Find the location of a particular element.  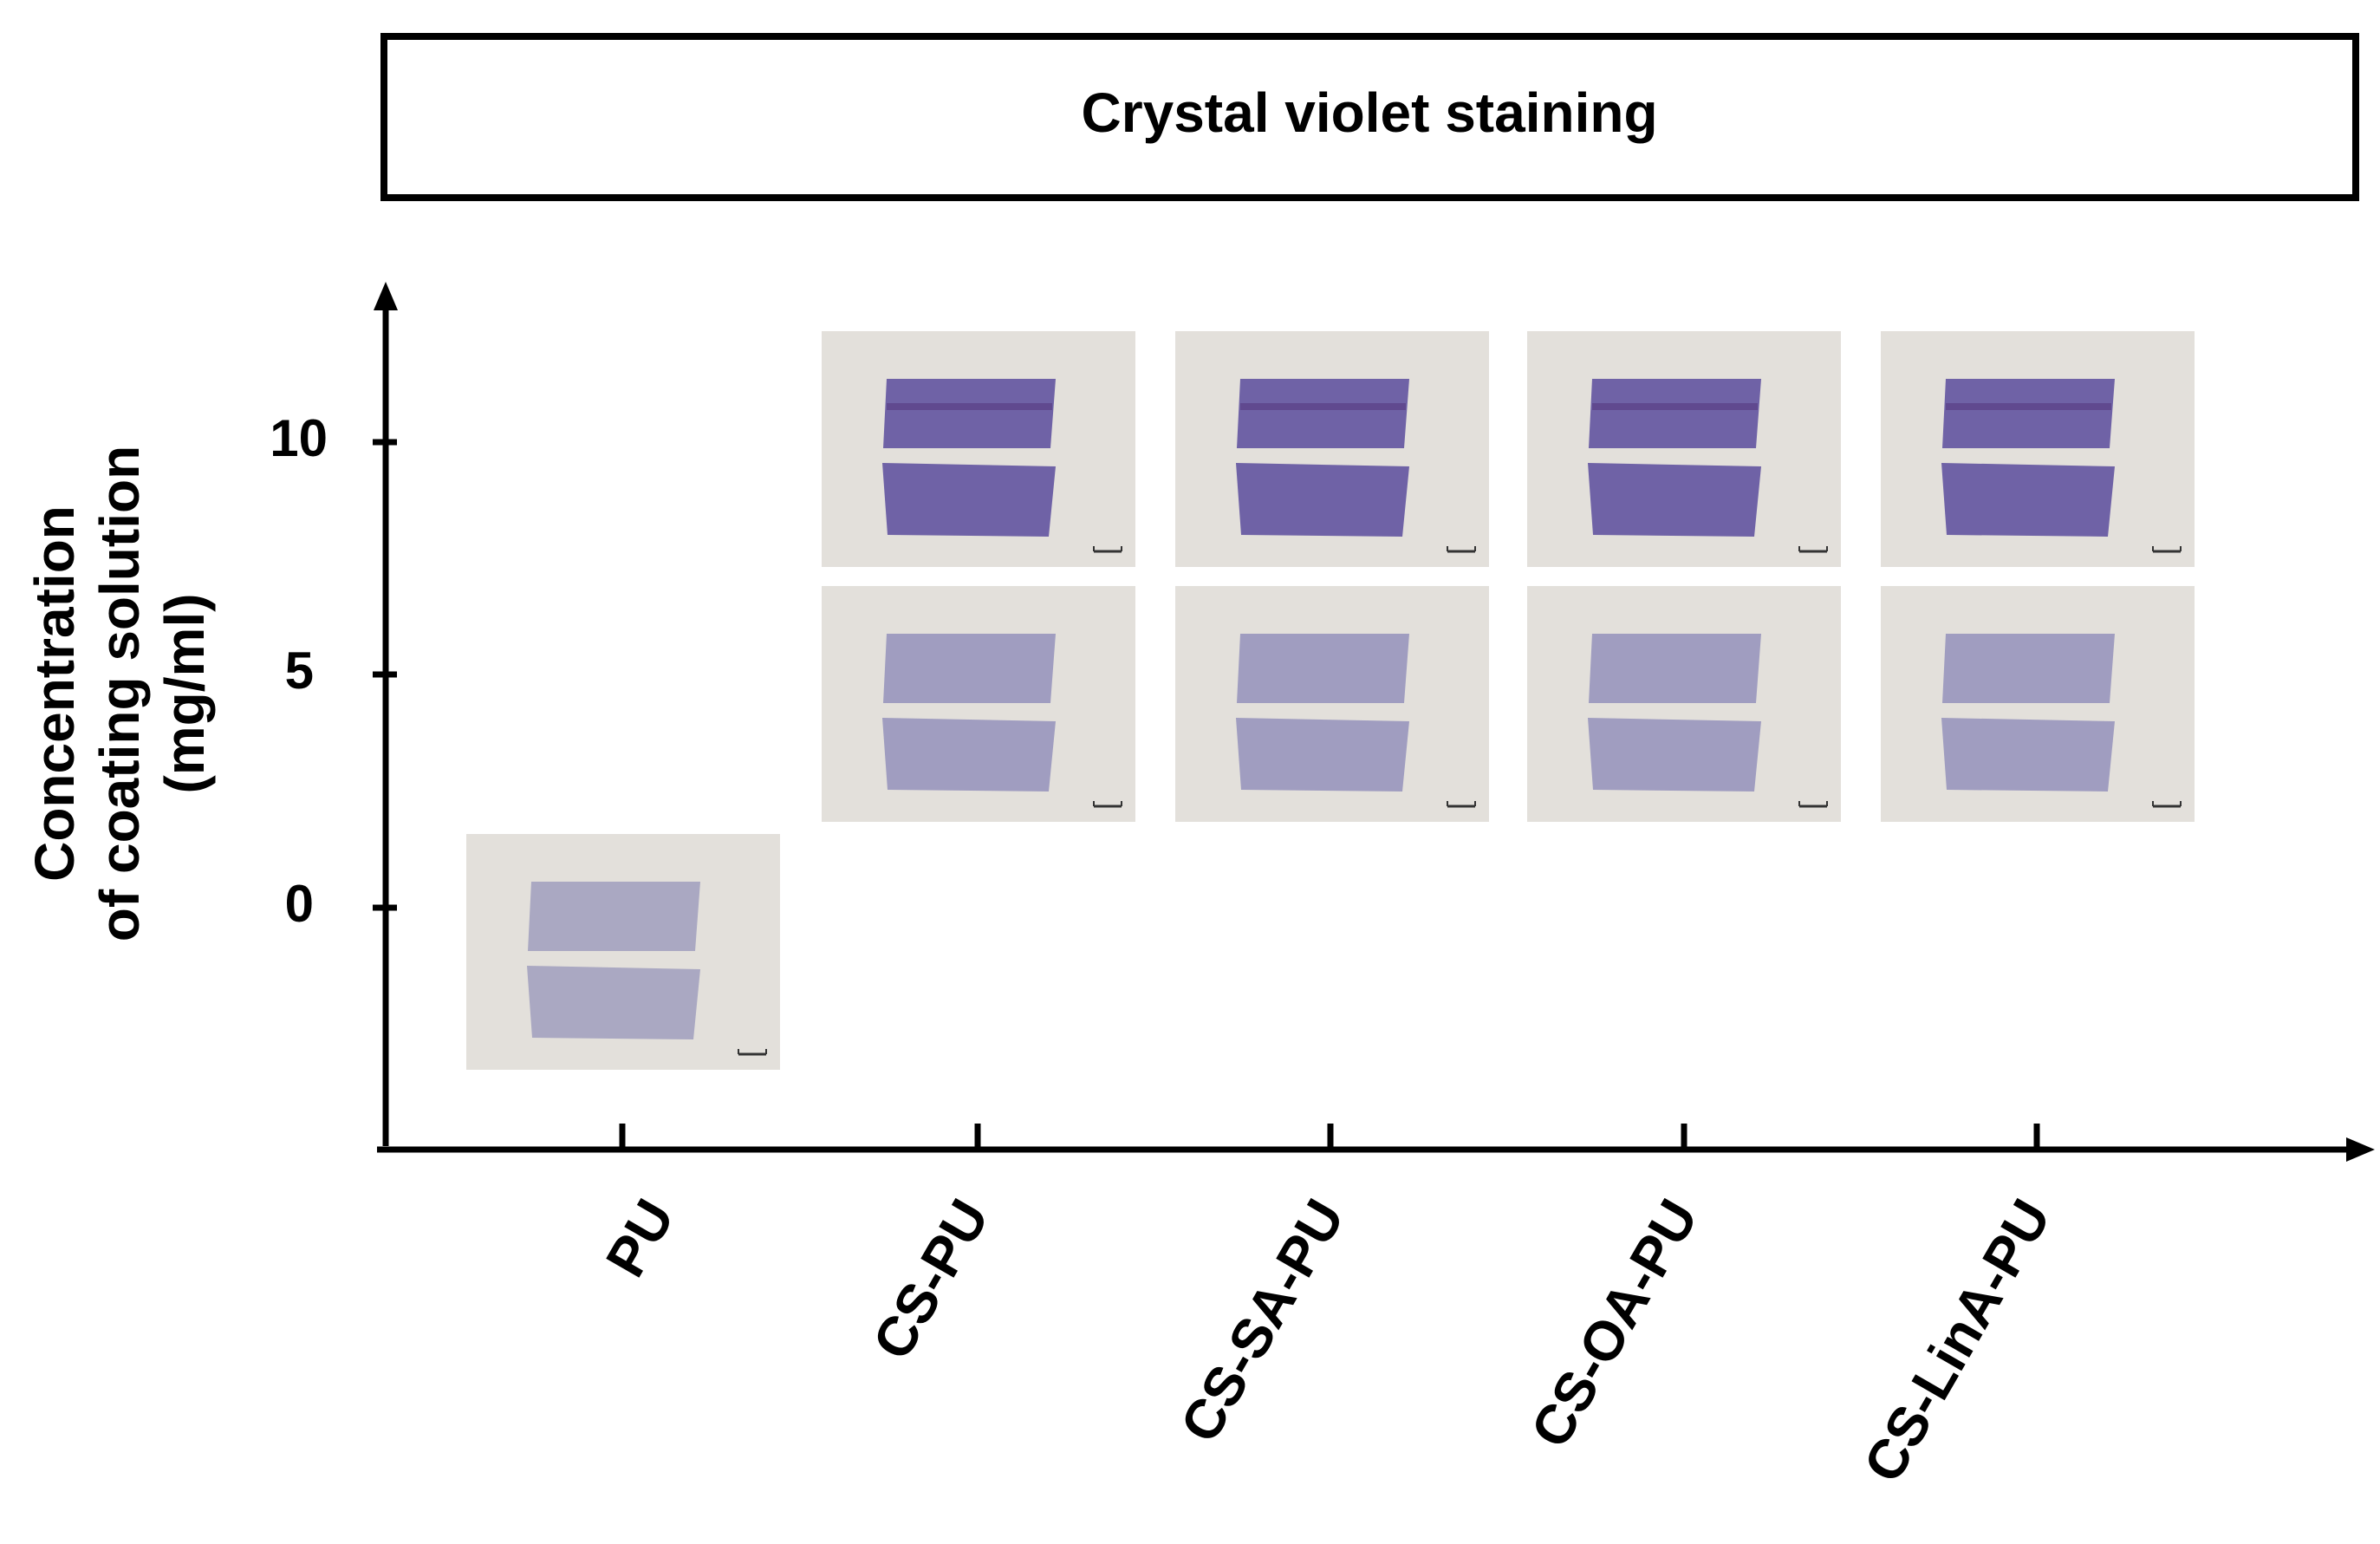

x-label-cs-pu: CS-PU is located at coordinates (931, 1279).